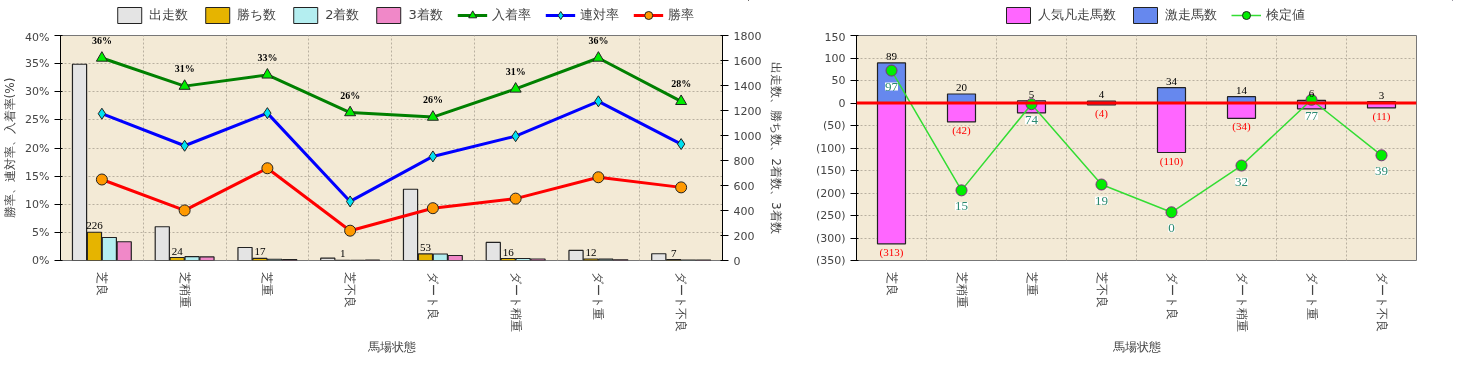  I want to click on data-label: 34, so click(1172, 80).